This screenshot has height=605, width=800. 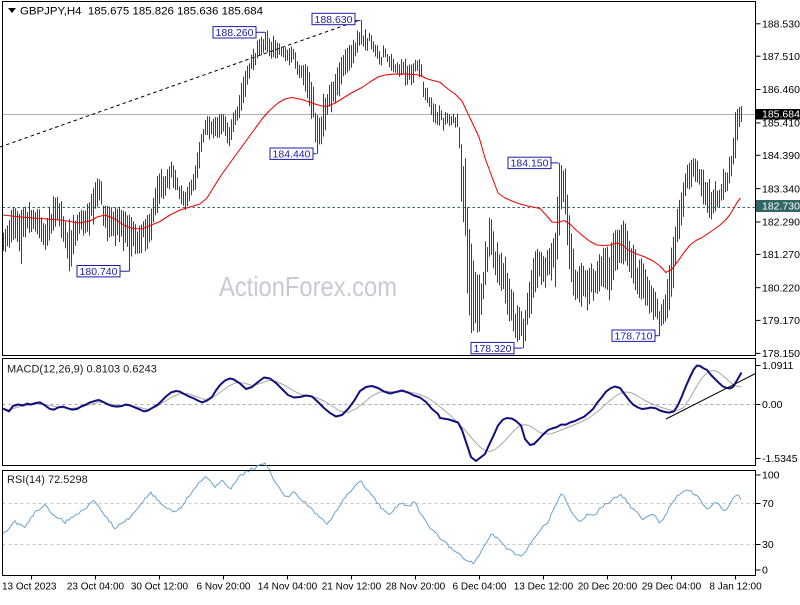 What do you see at coordinates (608, 587) in the screenshot?
I see `svg-text: 20 Dec 20:00` at bounding box center [608, 587].